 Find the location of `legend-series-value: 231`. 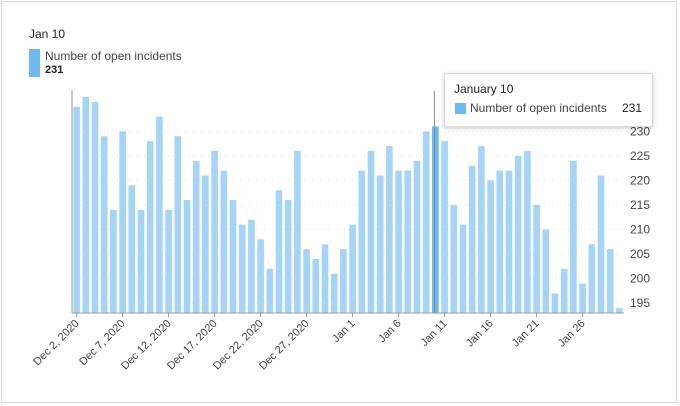

legend-series-value: 231 is located at coordinates (54, 70).